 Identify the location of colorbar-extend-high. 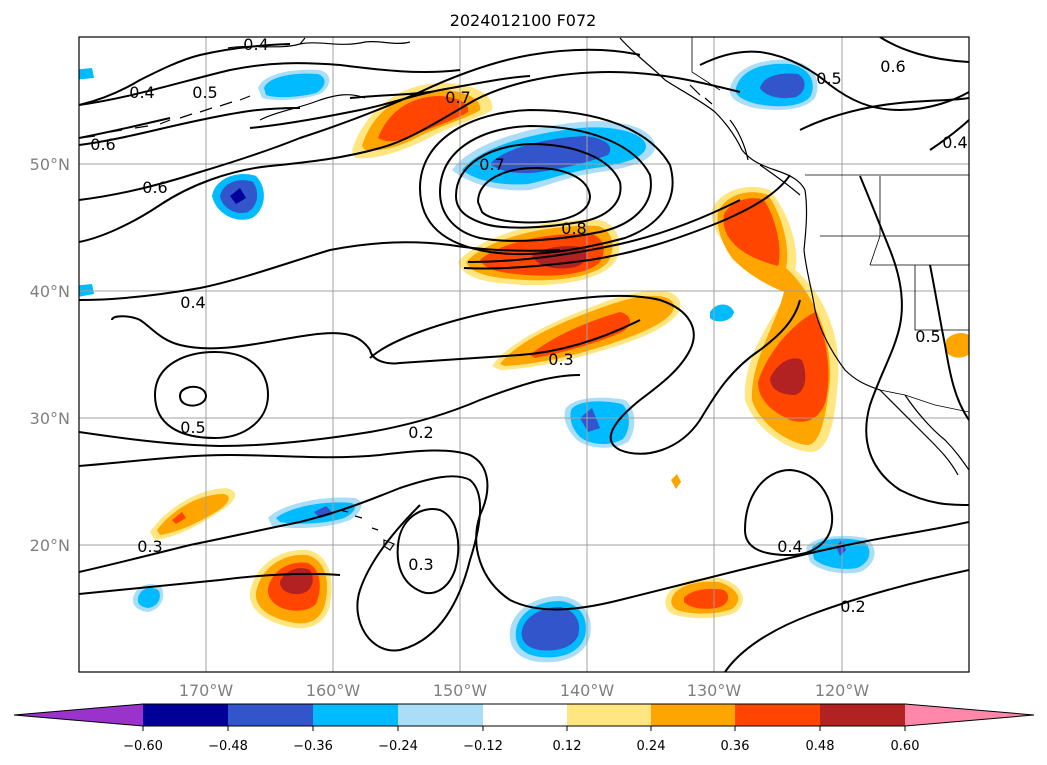
(969, 715).